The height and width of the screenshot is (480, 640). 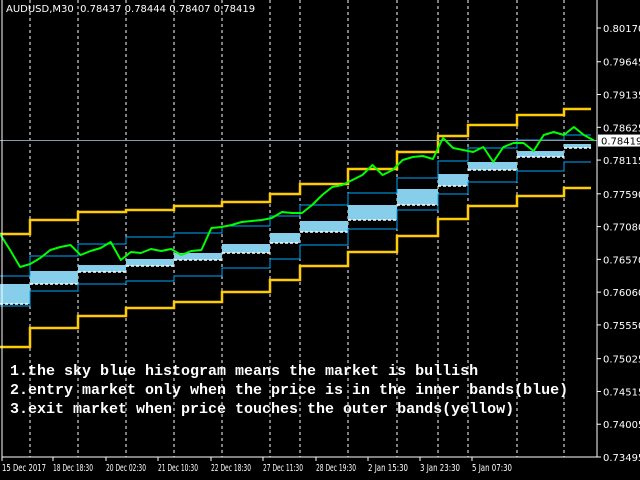 What do you see at coordinates (388, 468) in the screenshot?
I see `x-tick-label: 2 Jan 15:30` at bounding box center [388, 468].